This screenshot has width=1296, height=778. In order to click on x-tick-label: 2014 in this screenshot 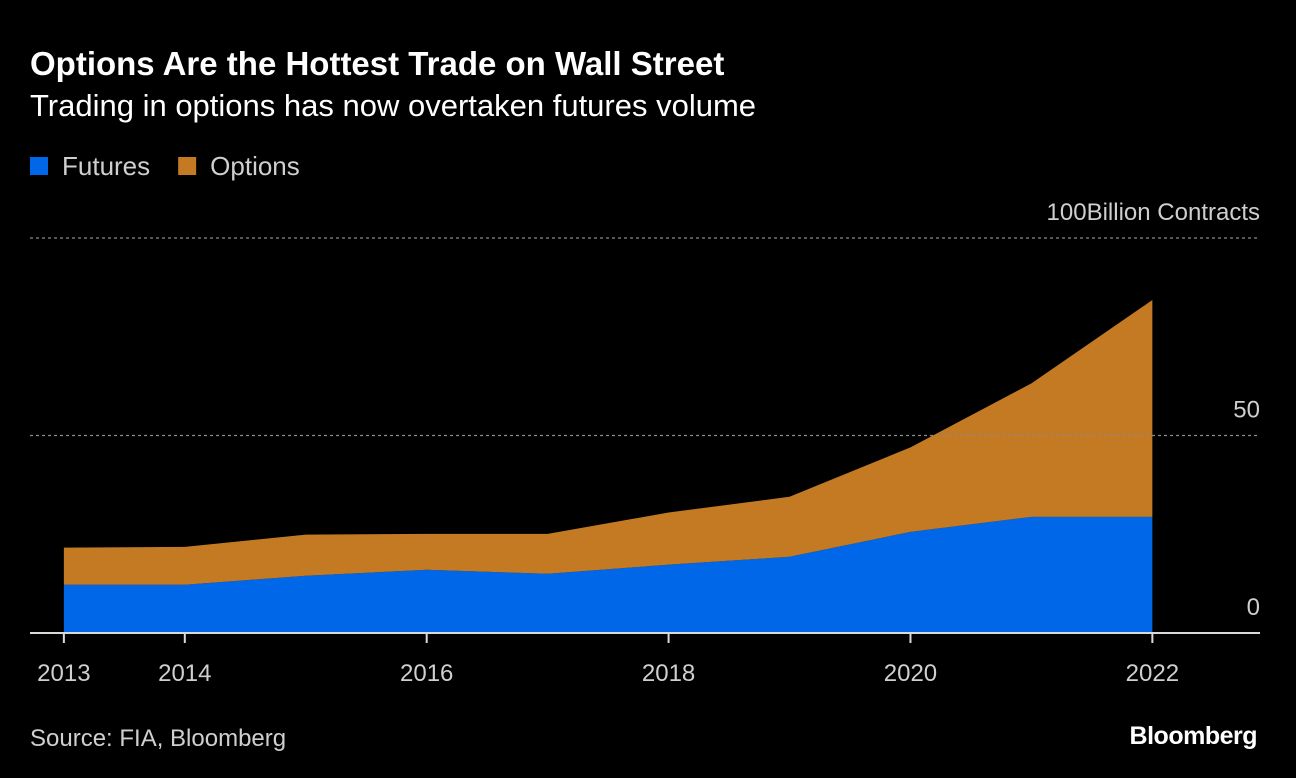, I will do `click(184, 673)`.